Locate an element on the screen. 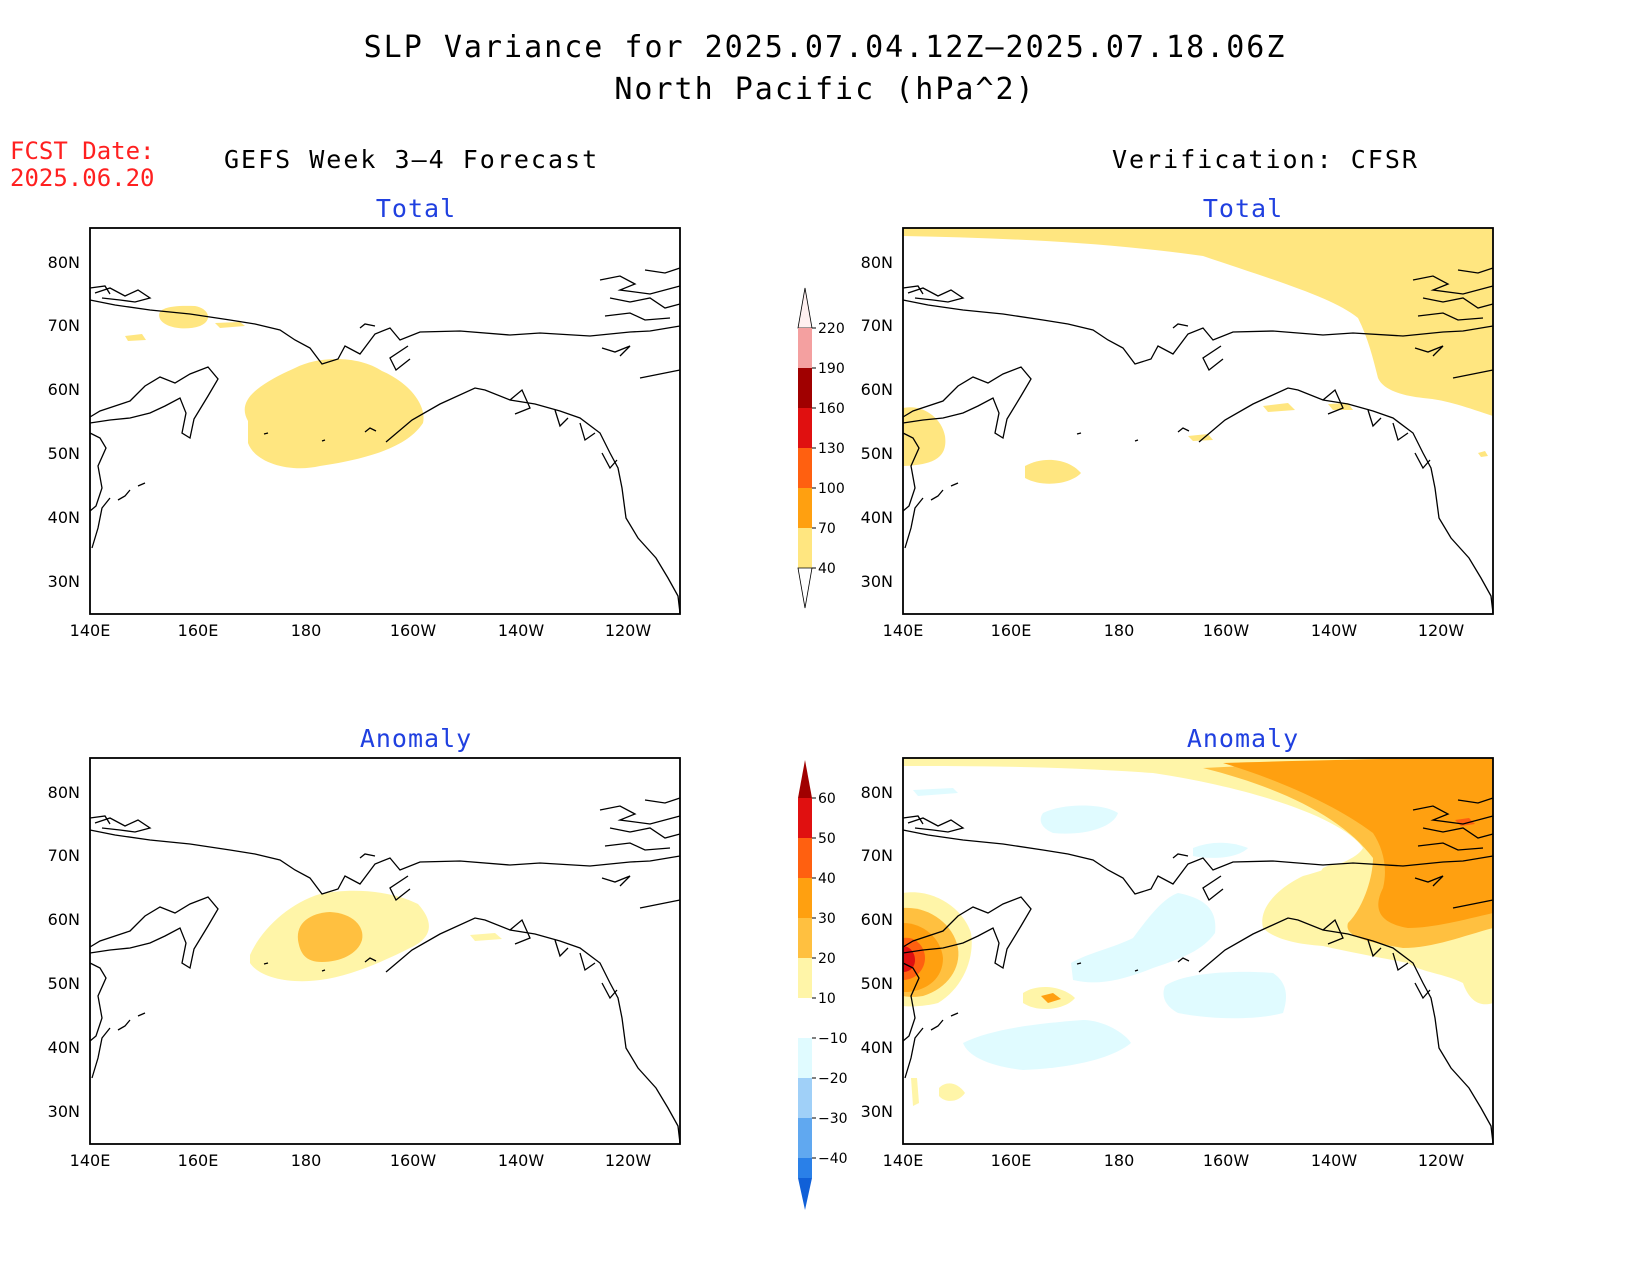  fcst-date-block: FCST Date: 2025.06.20 is located at coordinates (82, 165).